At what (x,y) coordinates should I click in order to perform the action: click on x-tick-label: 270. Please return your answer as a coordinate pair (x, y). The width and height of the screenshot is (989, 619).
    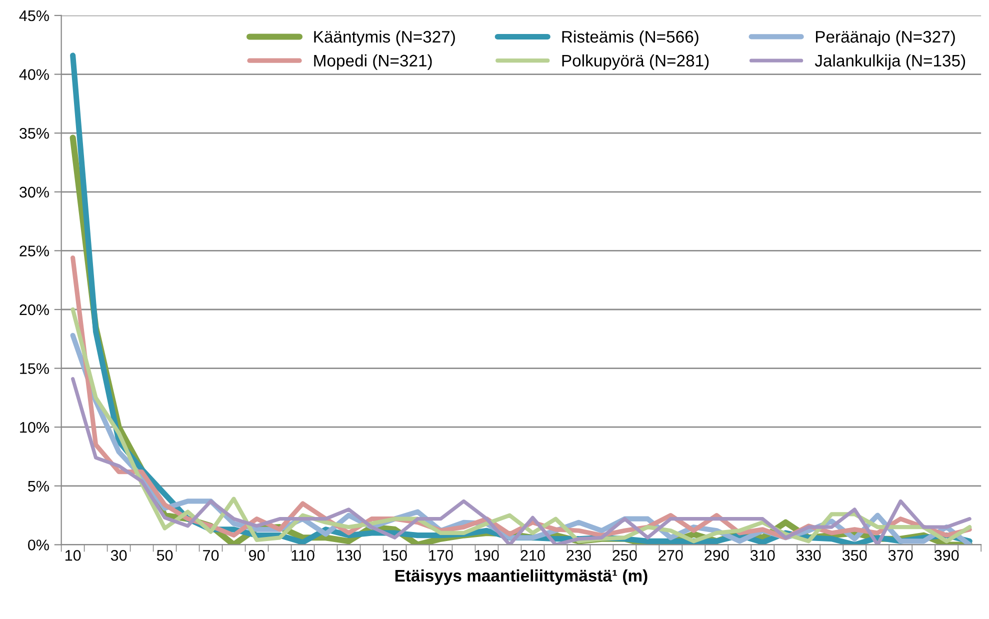
    Looking at the image, I should click on (670, 555).